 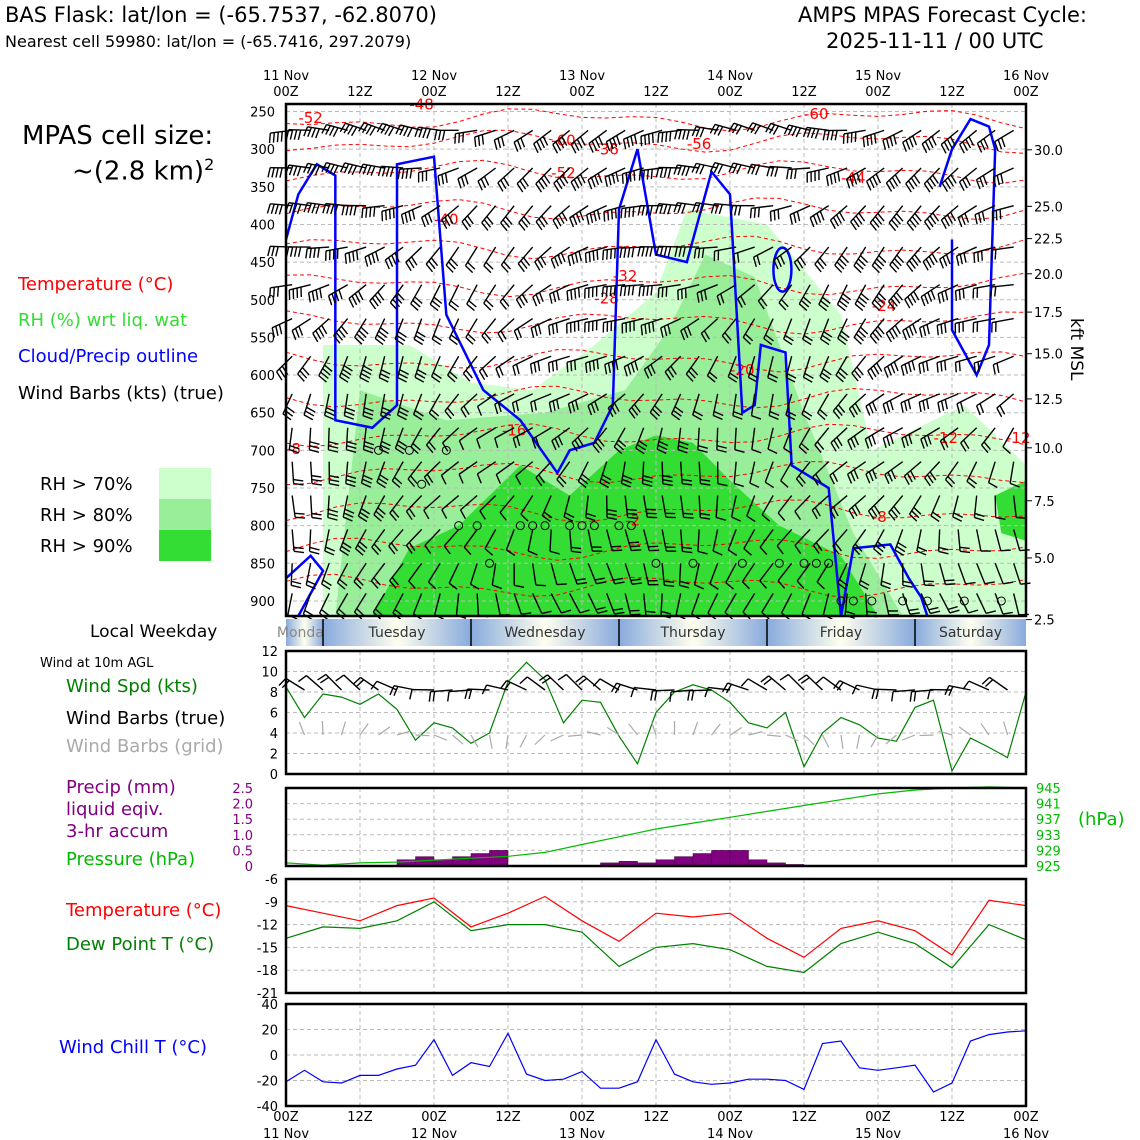 What do you see at coordinates (143, 171) in the screenshot?
I see `cell-size-value: ~(2.8 km)2` at bounding box center [143, 171].